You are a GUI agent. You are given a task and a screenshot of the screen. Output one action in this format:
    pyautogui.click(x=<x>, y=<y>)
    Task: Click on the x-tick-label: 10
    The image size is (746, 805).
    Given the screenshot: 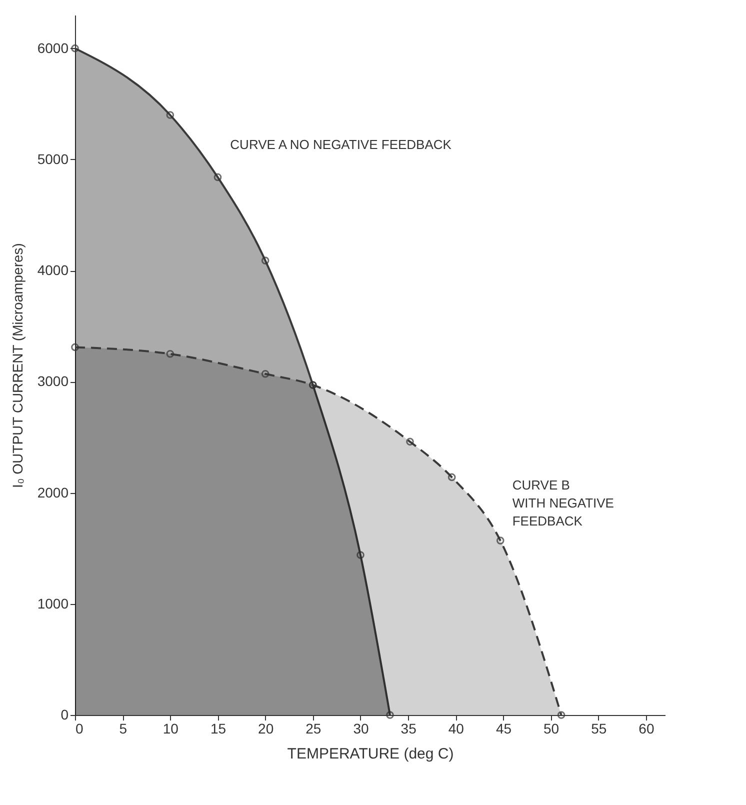 What is the action you would take?
    pyautogui.click(x=170, y=728)
    